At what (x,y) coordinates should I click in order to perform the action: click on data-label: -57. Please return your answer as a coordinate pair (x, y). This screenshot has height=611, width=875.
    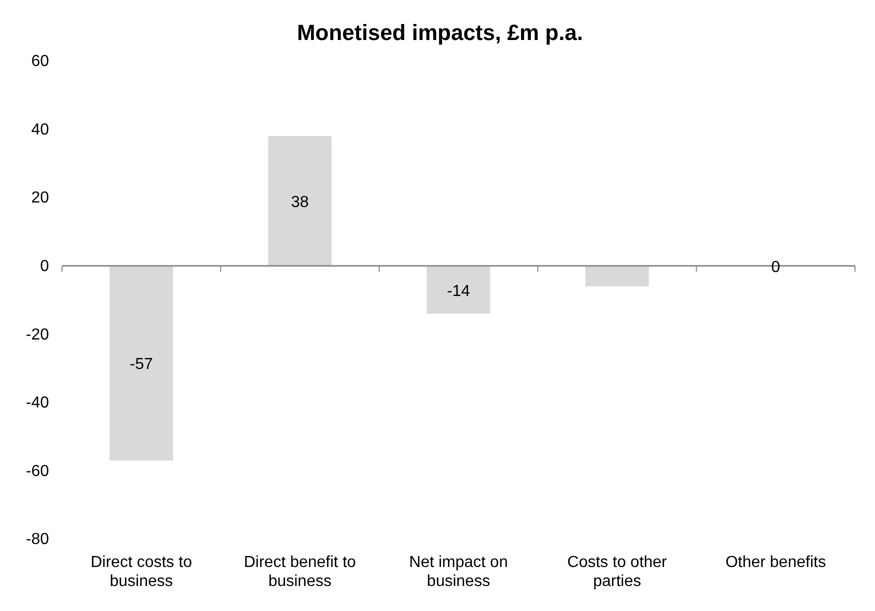
    Looking at the image, I should click on (141, 365).